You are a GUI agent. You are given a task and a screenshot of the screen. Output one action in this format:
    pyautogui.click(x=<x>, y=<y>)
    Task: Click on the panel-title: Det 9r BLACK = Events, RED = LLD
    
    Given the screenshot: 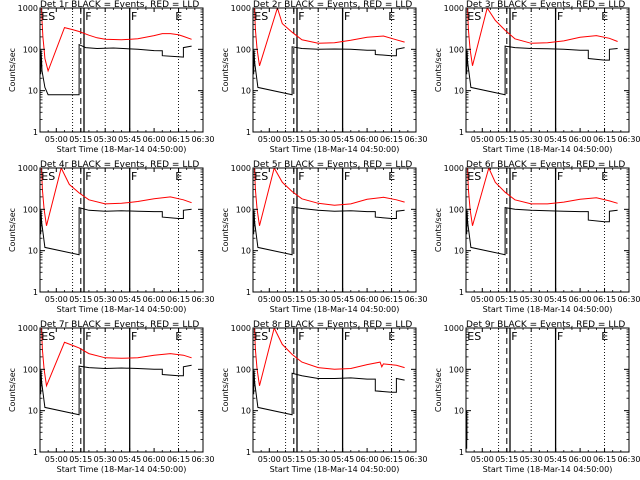 What is the action you would take?
    pyautogui.click(x=545, y=325)
    